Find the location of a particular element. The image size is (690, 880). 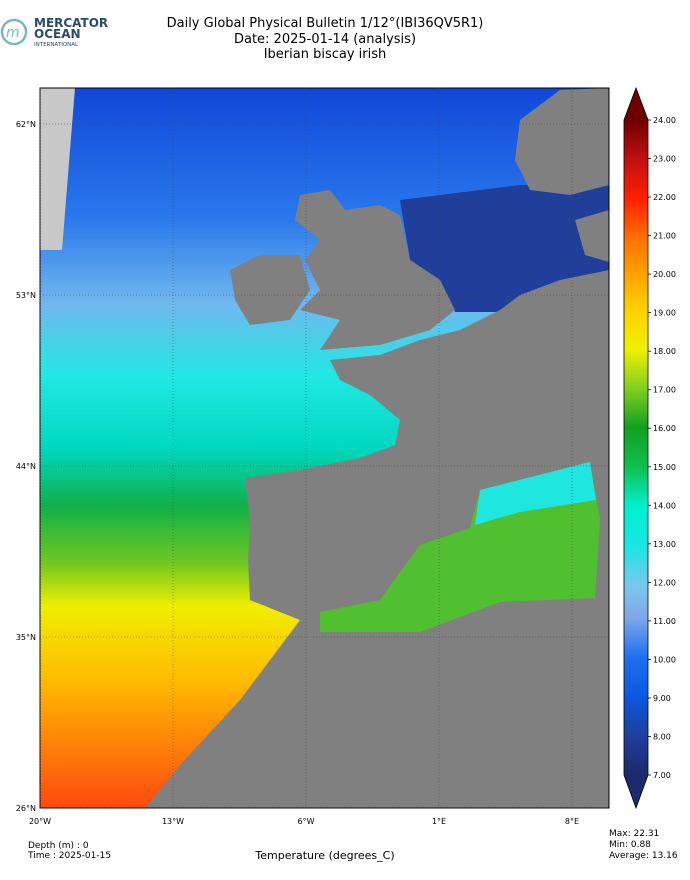

colorbar-tick-label: 11.00 is located at coordinates (664, 621).